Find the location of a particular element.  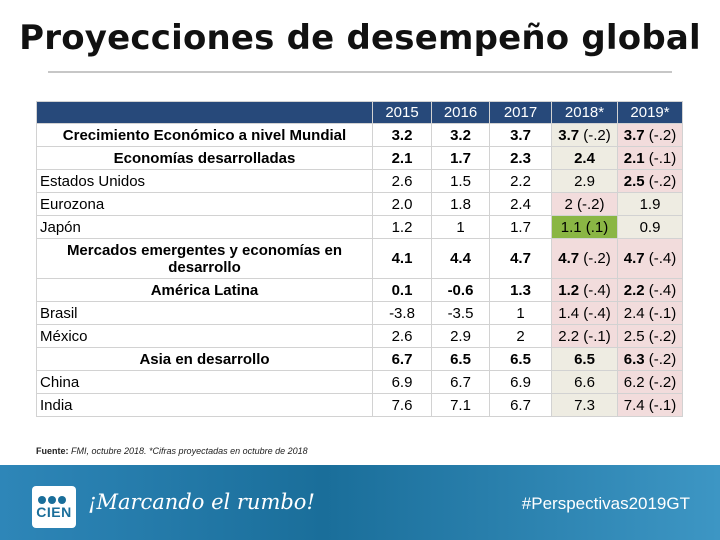

cell-2019: 2.1 (-.1) is located at coordinates (650, 158).